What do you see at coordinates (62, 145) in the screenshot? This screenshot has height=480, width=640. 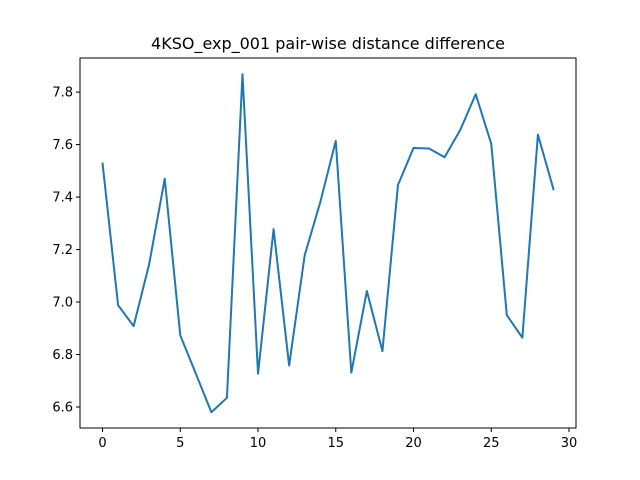 I see `y-tick-label: 7.6` at bounding box center [62, 145].